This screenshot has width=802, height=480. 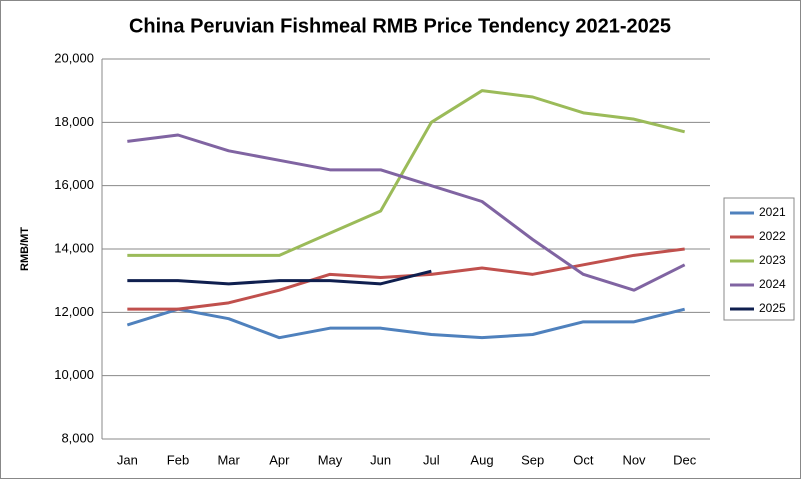 I want to click on x-tick-label: Feb, so click(x=178, y=459).